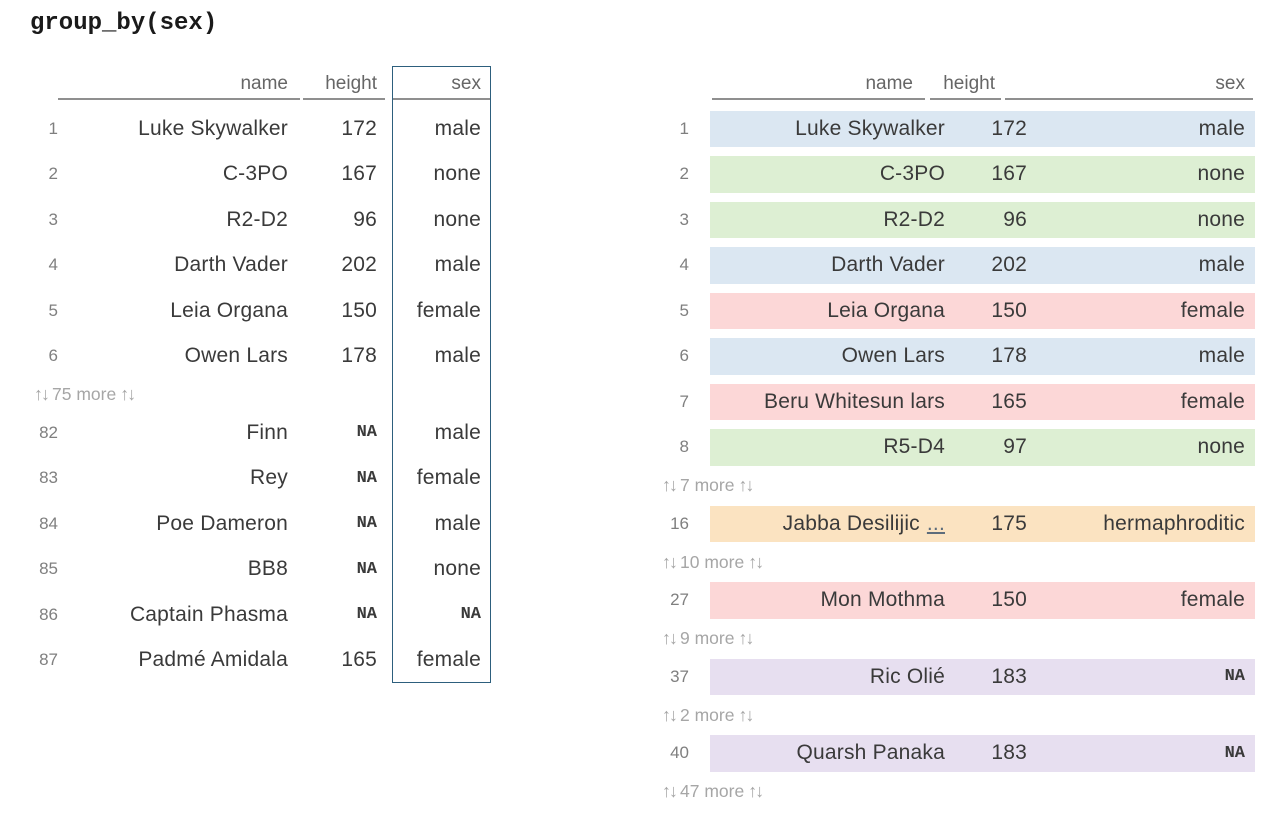 The width and height of the screenshot is (1280, 821). Describe the element at coordinates (957, 562) in the screenshot. I see `more-rows-indicator: ↑↓ 10 more ↑↓` at that location.